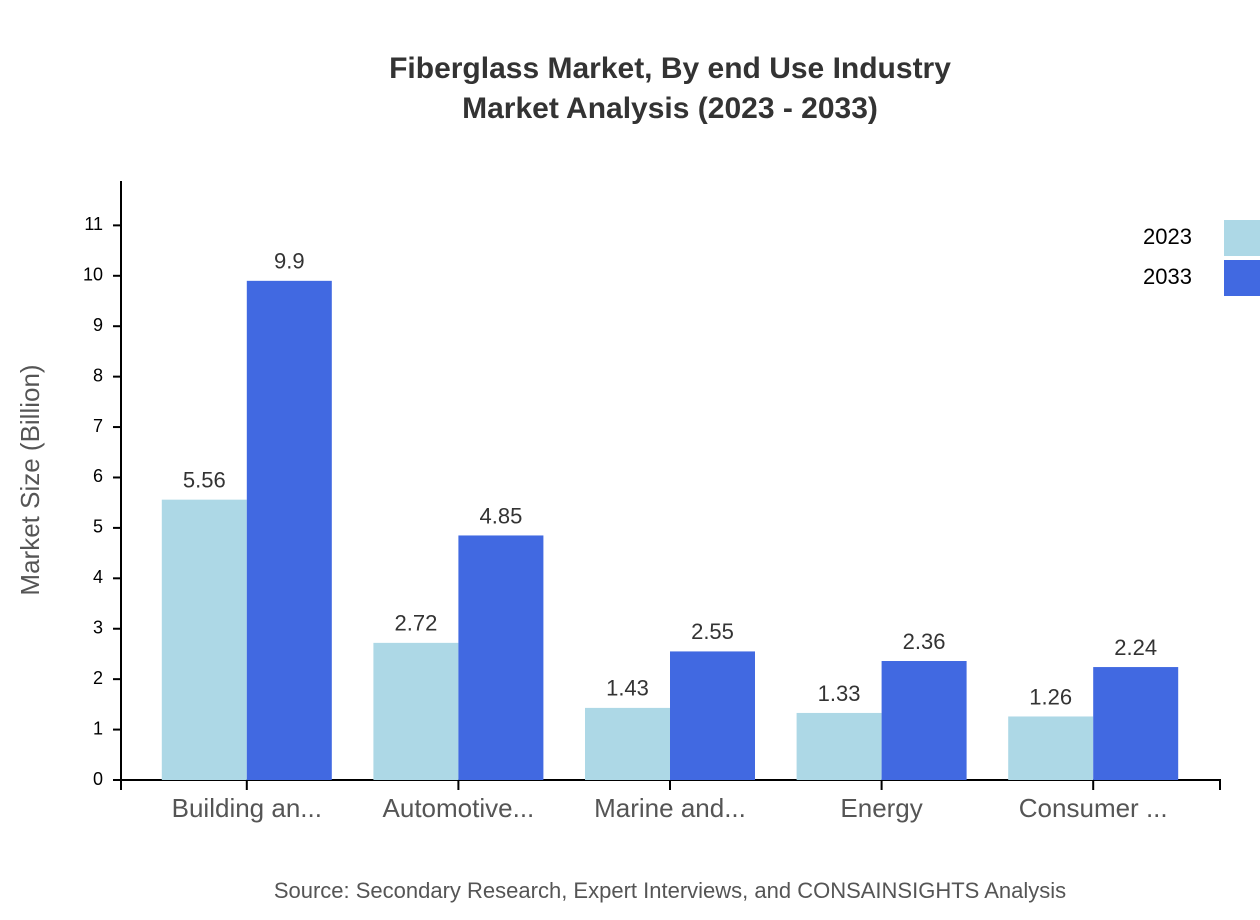 The image size is (1260, 920). I want to click on chart-title: Fiberglass Market, By end Use Industry, so click(670, 68).